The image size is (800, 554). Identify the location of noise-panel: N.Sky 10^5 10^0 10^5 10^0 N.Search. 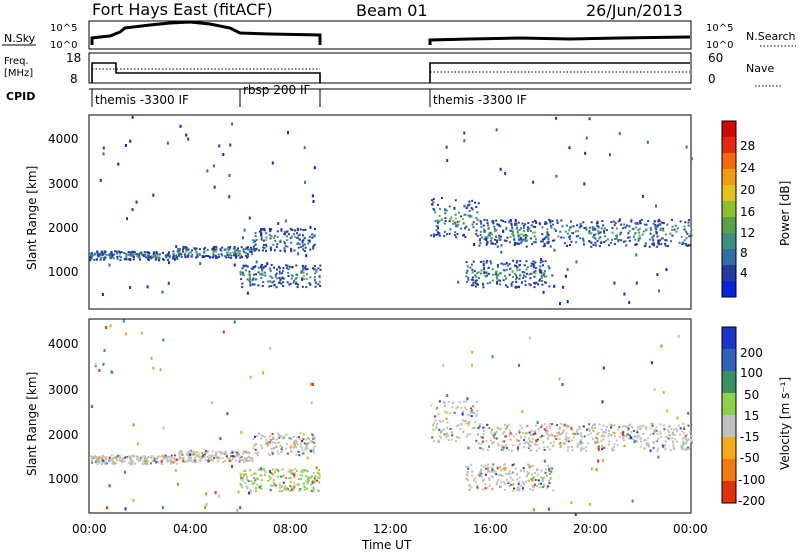
(399, 35).